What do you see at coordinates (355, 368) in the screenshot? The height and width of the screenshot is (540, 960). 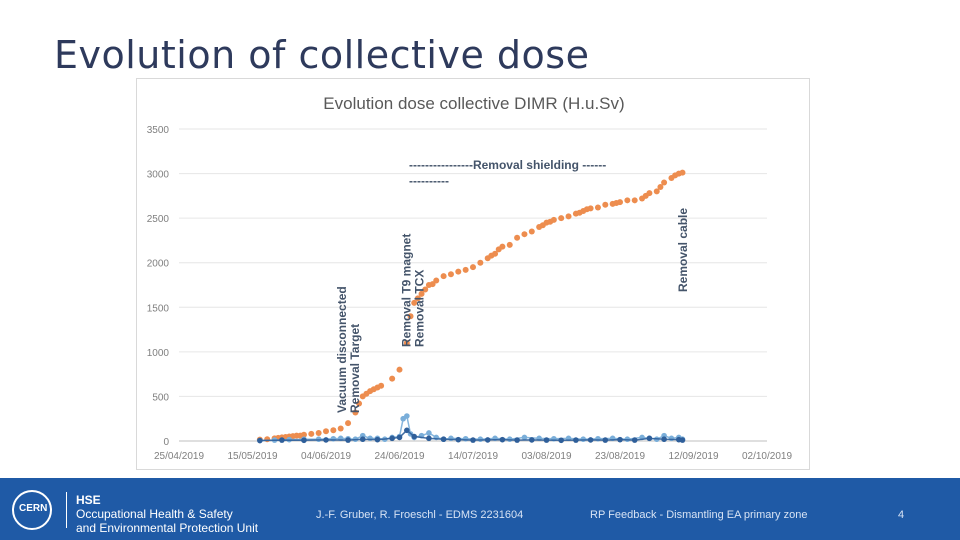 I see `annotation-vacuum-target: Removal Target` at bounding box center [355, 368].